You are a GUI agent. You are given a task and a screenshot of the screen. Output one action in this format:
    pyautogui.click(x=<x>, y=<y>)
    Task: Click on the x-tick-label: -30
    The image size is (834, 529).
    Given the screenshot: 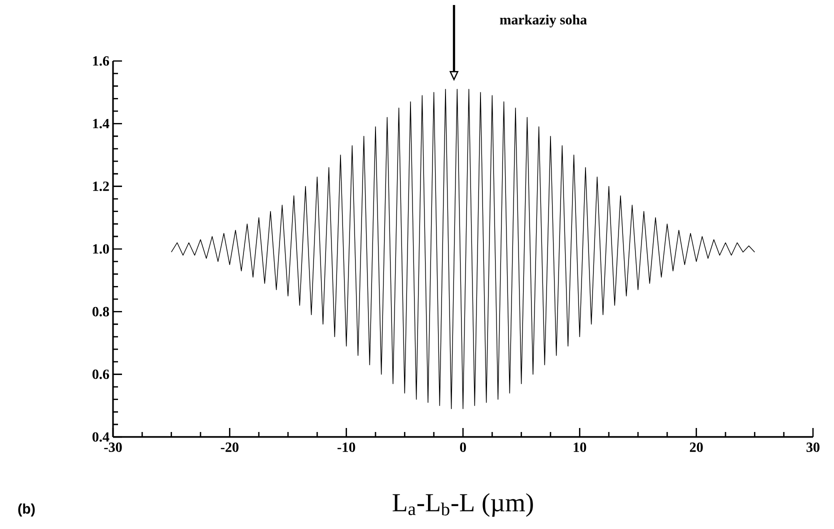 What is the action you would take?
    pyautogui.click(x=113, y=447)
    